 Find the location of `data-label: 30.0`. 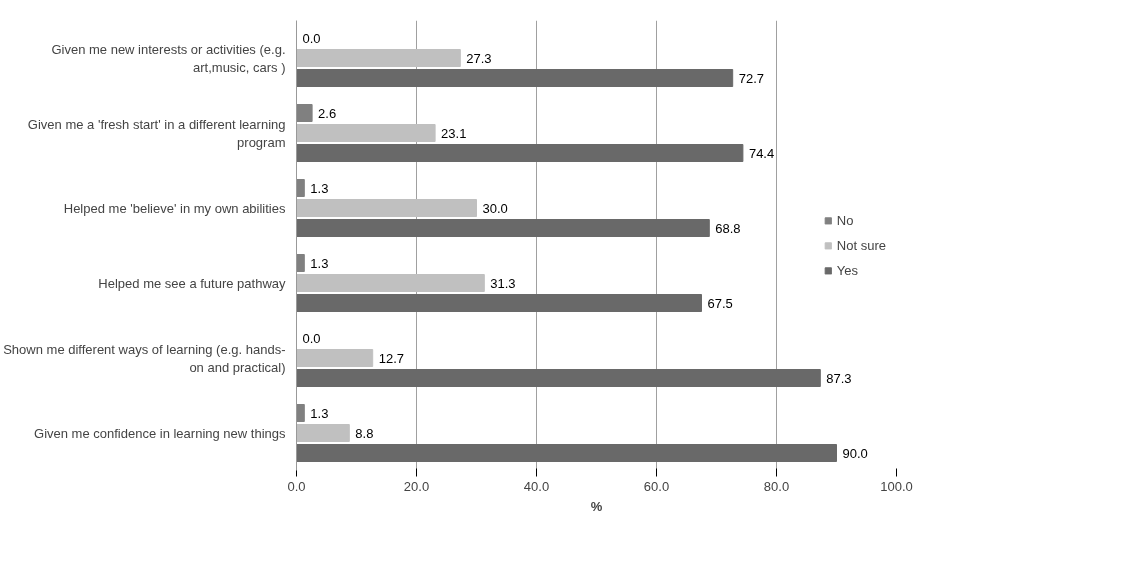

data-label: 30.0 is located at coordinates (495, 208).